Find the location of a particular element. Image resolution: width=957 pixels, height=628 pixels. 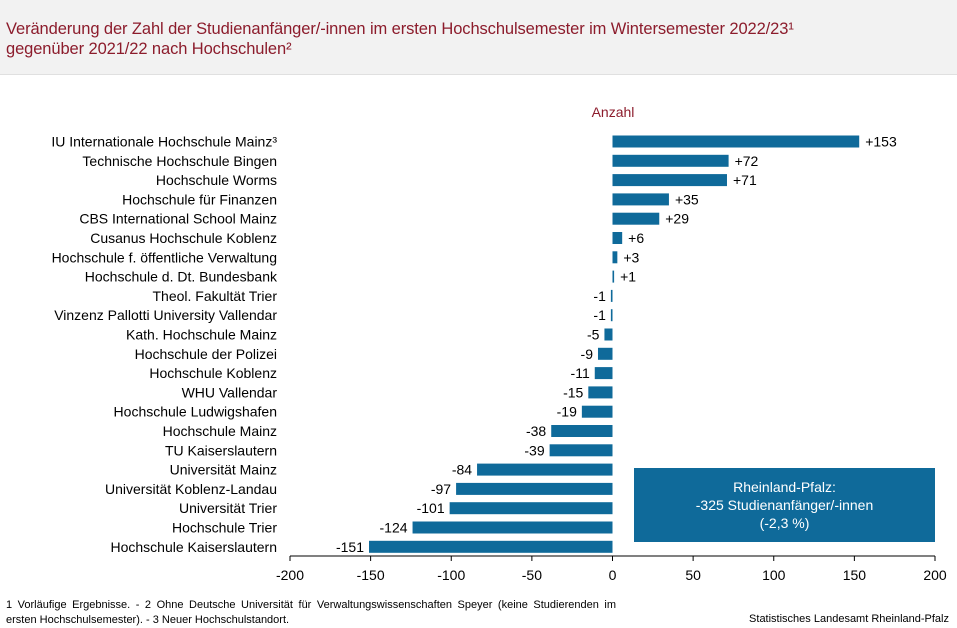

category-label-19: Universität Trier is located at coordinates (228, 508).